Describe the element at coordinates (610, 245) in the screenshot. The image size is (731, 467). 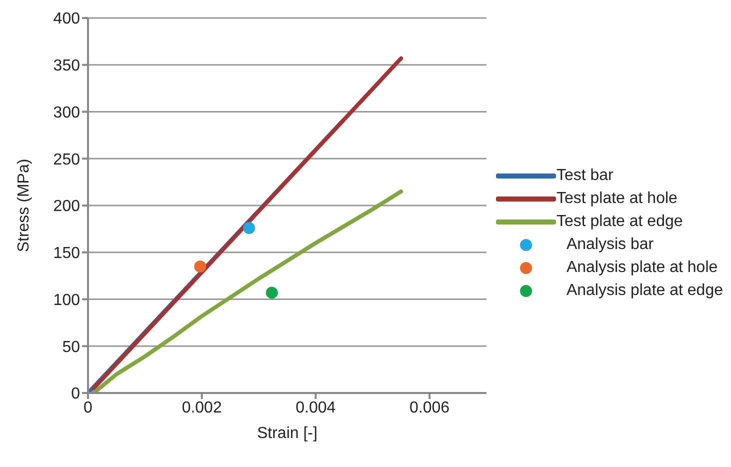
I see `legend-label: Analysis bar` at that location.